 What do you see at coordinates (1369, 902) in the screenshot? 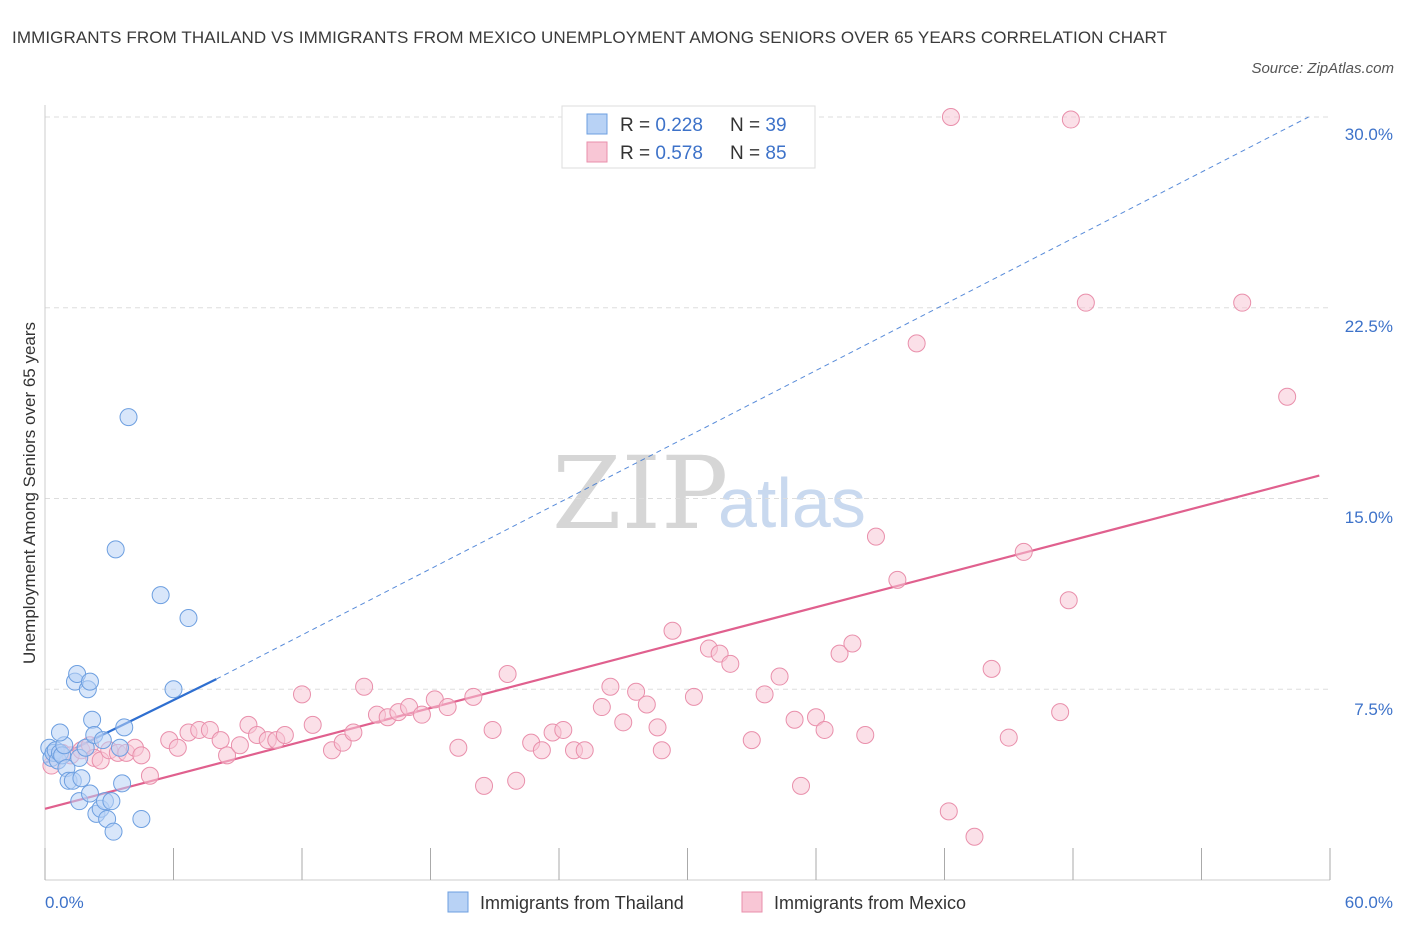
I see `x-tick-label-max: 60.0%` at bounding box center [1369, 902].